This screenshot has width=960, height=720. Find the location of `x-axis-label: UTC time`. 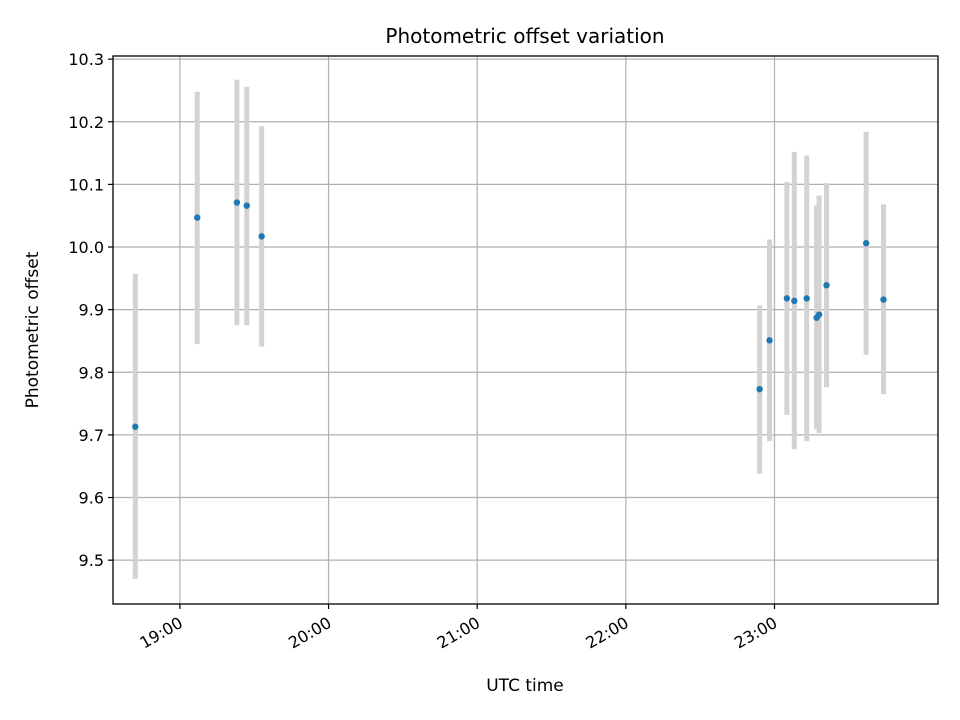

x-axis-label: UTC time is located at coordinates (525, 686).